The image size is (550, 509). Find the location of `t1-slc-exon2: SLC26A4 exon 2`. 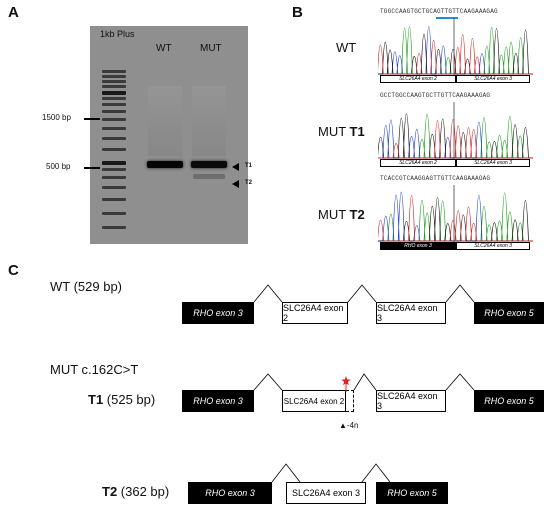

t1-slc-exon2: SLC26A4 exon 2 is located at coordinates (314, 401).